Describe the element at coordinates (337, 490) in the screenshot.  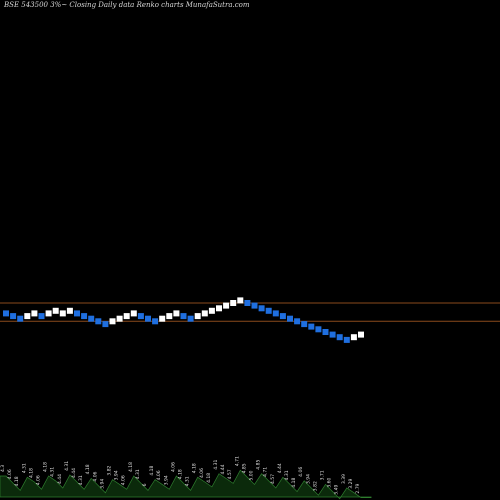
I see `volume-label: 3.49` at that location.